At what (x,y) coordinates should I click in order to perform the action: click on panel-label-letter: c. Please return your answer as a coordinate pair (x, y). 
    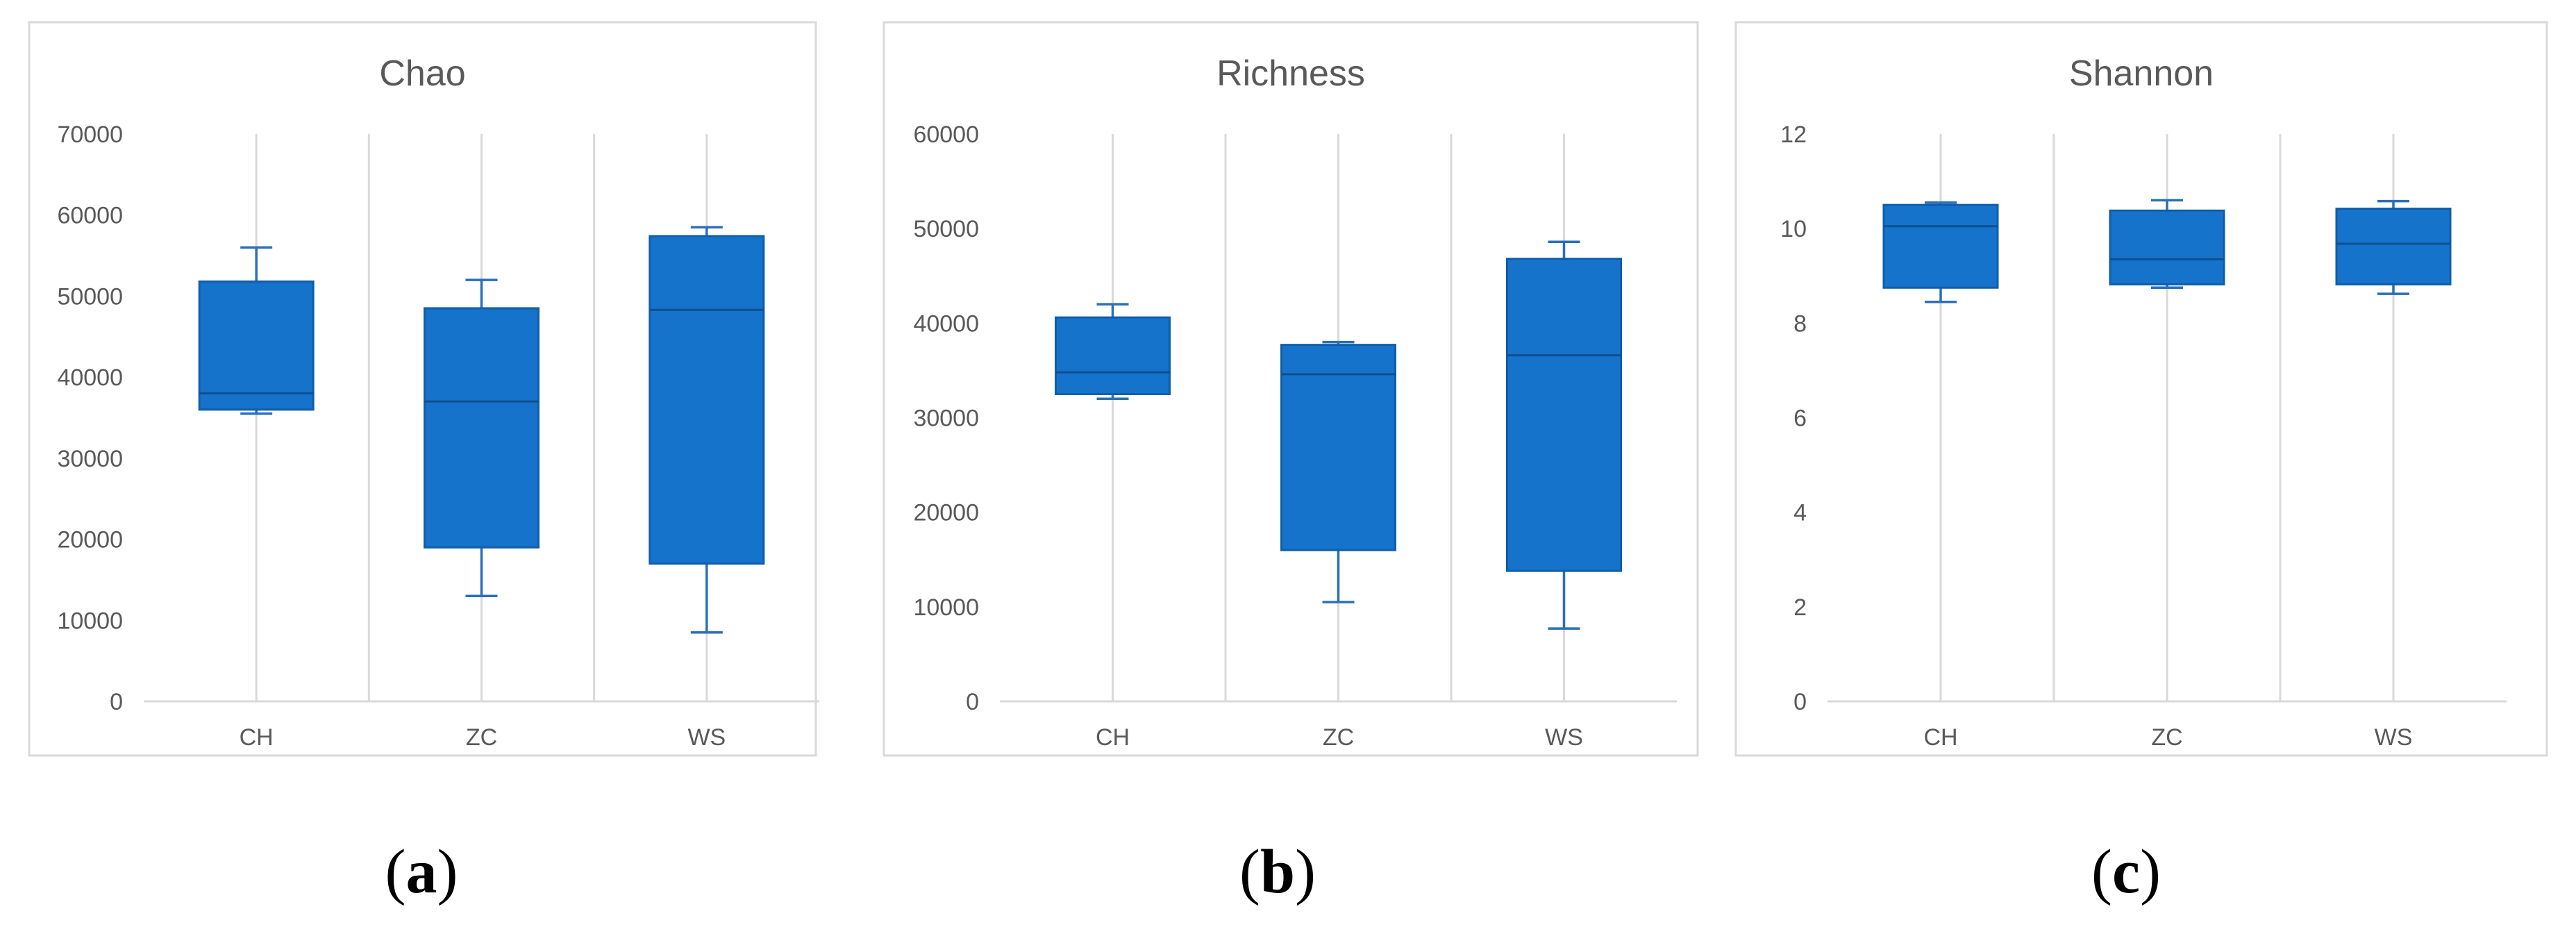
    Looking at the image, I should click on (2126, 871).